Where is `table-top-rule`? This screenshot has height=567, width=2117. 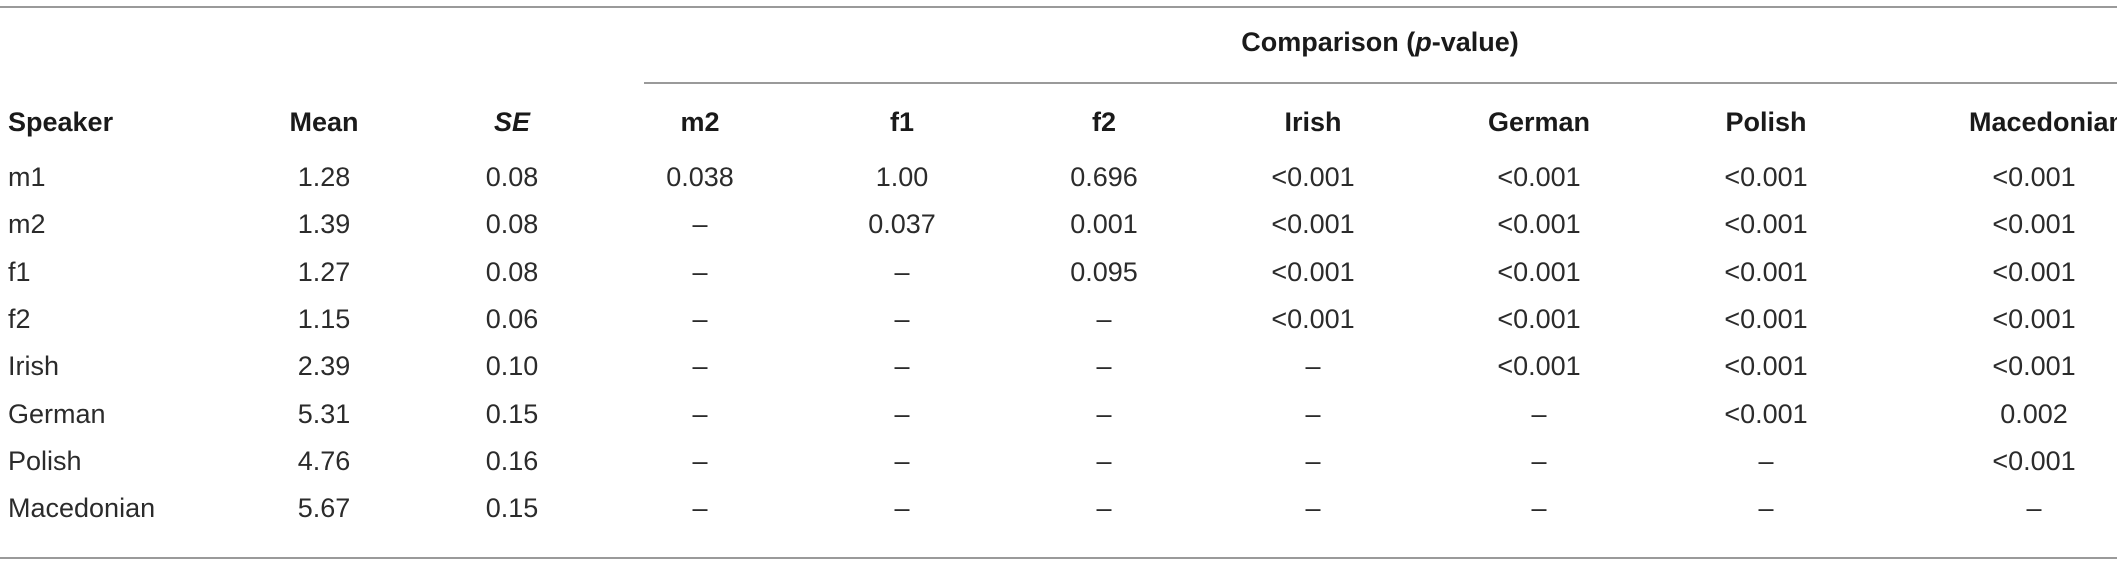
table-top-rule is located at coordinates (1058, 7).